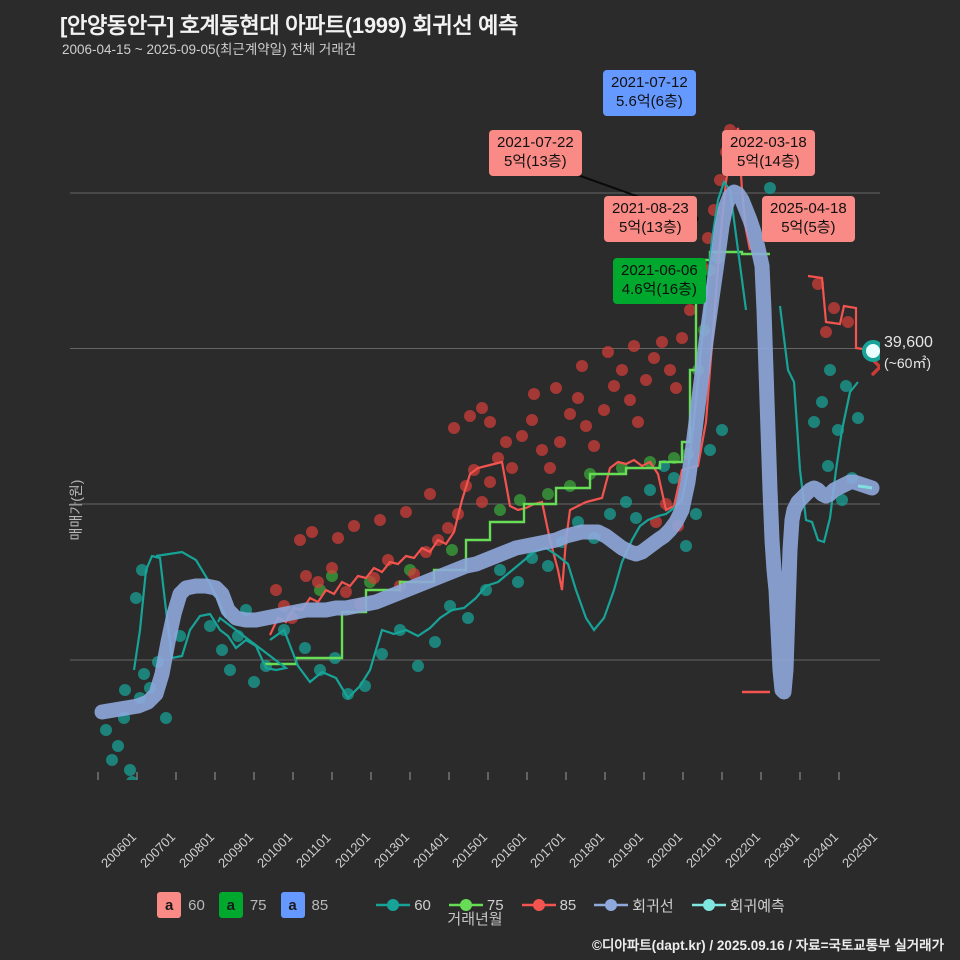 This screenshot has height=960, width=960. I want to click on callout-2025-04-18: 2025-04-18 5억(5층), so click(808, 219).